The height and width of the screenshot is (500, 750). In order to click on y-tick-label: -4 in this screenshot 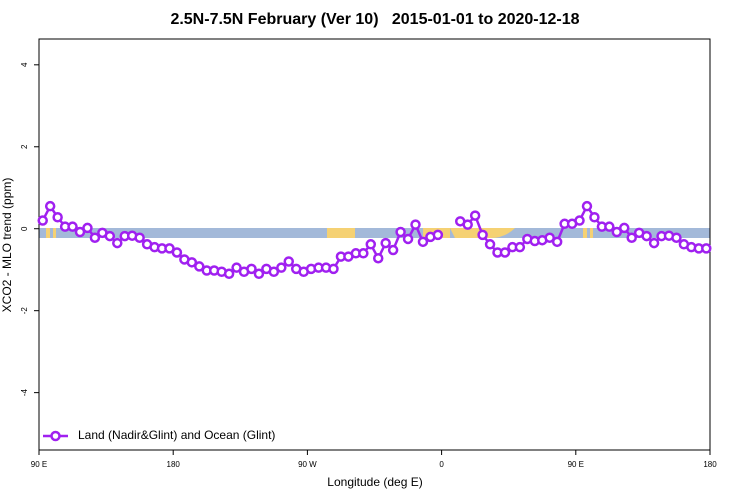, I will do `click(24, 393)`.